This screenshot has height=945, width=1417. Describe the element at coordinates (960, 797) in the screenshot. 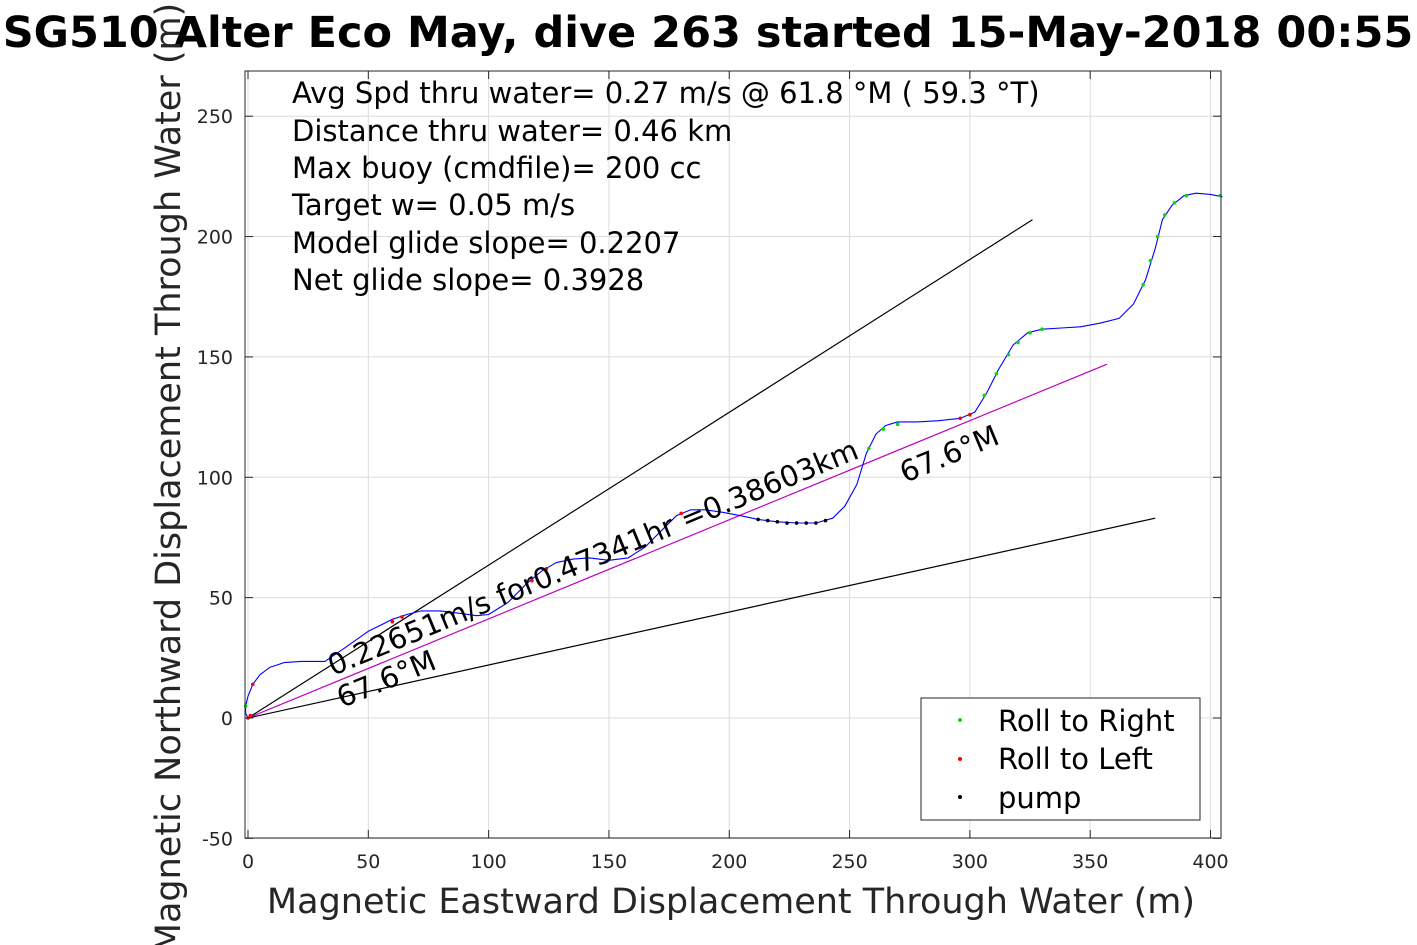

I see `legend-marker-pump` at that location.